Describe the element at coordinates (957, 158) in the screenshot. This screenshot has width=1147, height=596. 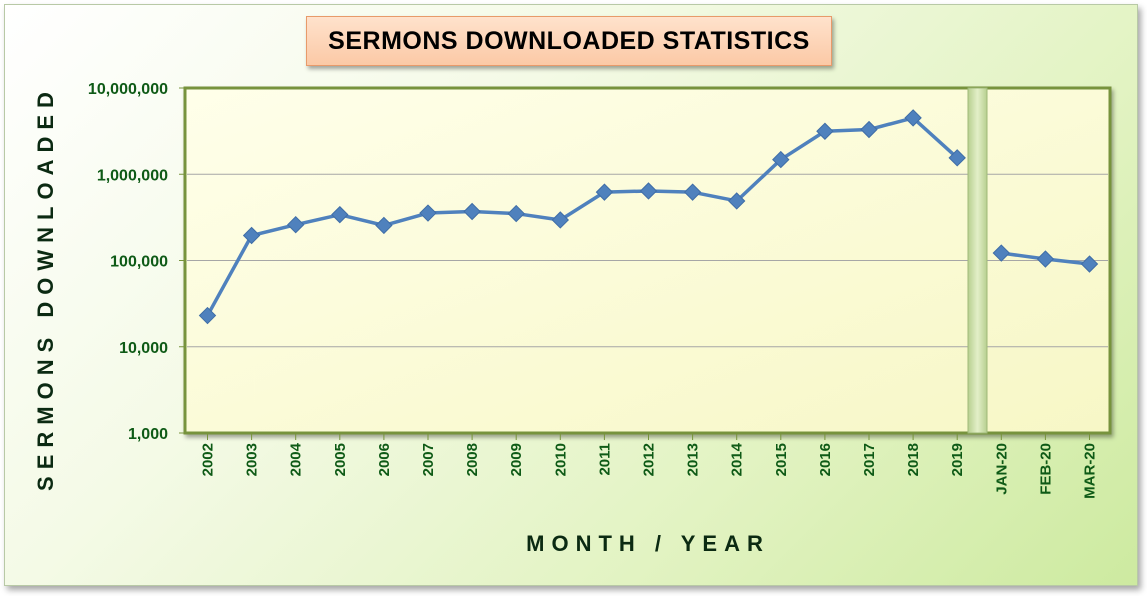
I see `data-point-2019` at that location.